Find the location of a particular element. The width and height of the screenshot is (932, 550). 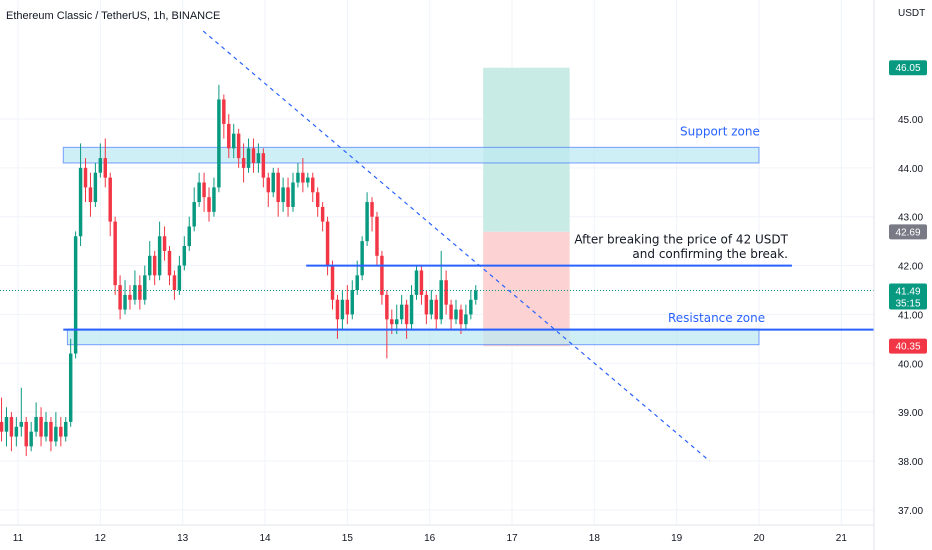

position-layer is located at coordinates (526, 207).